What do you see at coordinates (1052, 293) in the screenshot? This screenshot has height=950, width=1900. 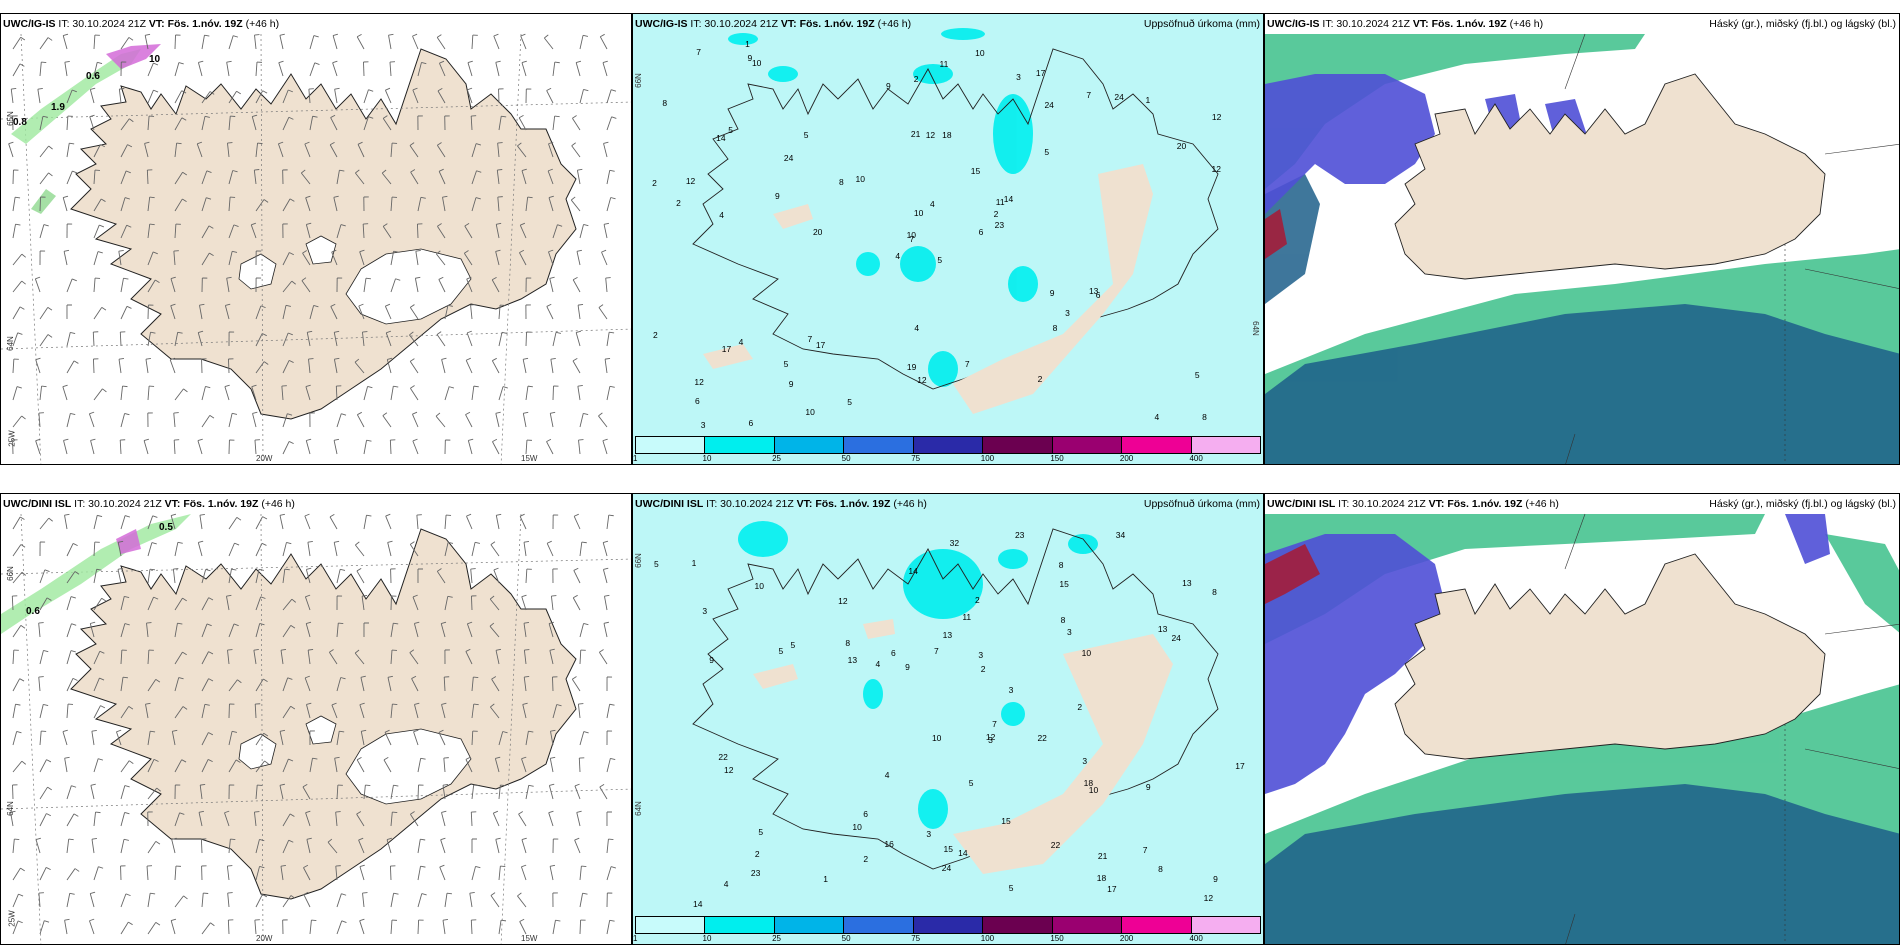 I see `precip-value: 9` at bounding box center [1052, 293].